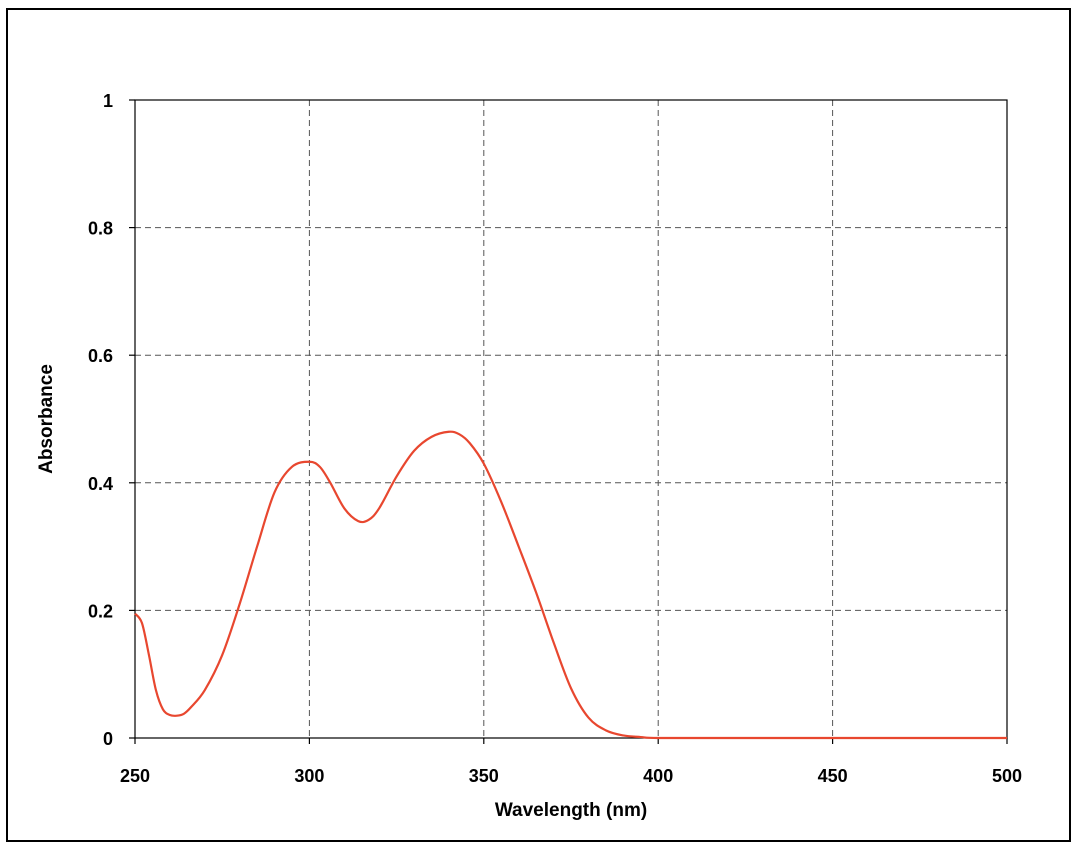  Describe the element at coordinates (108, 739) in the screenshot. I see `y-tick-label: 0` at that location.